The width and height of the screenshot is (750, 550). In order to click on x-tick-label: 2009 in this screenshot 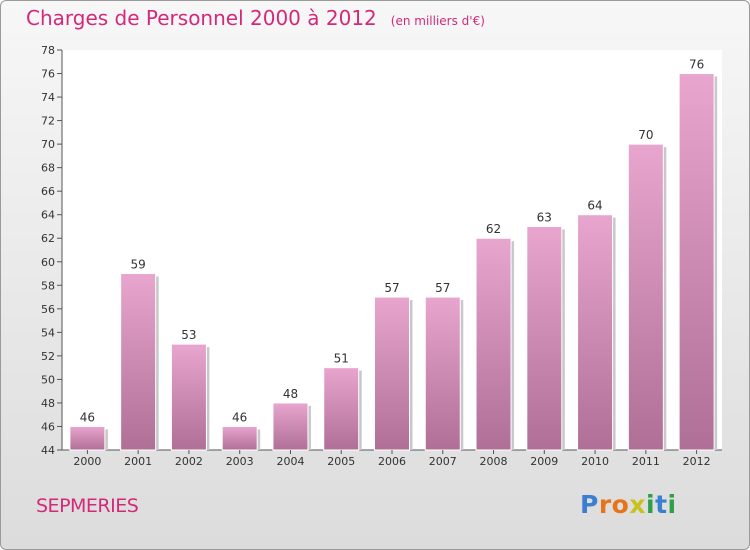, I will do `click(544, 461)`.